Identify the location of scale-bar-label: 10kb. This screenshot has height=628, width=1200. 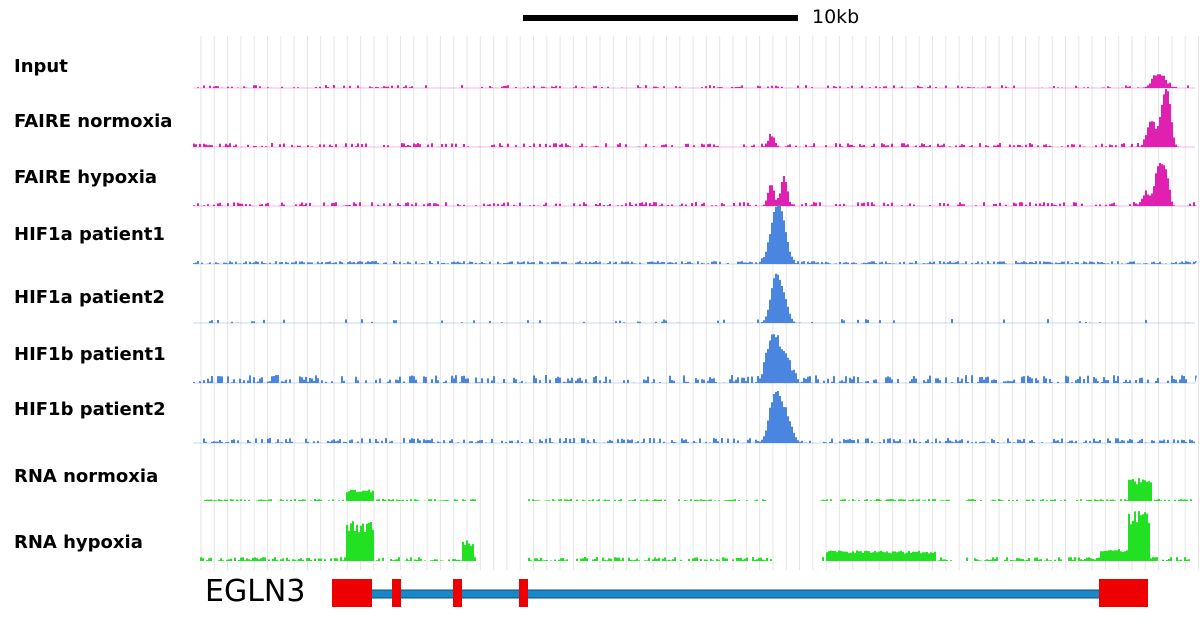
(836, 17).